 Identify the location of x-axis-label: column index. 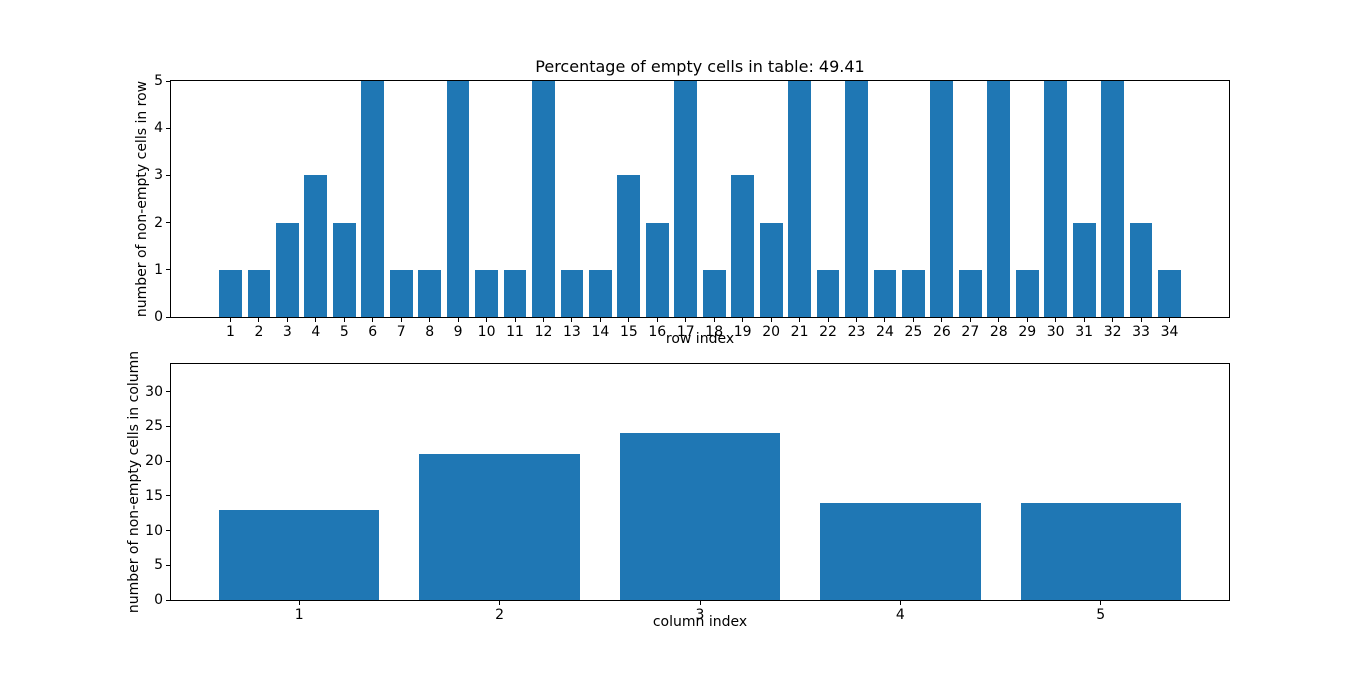
(700, 622).